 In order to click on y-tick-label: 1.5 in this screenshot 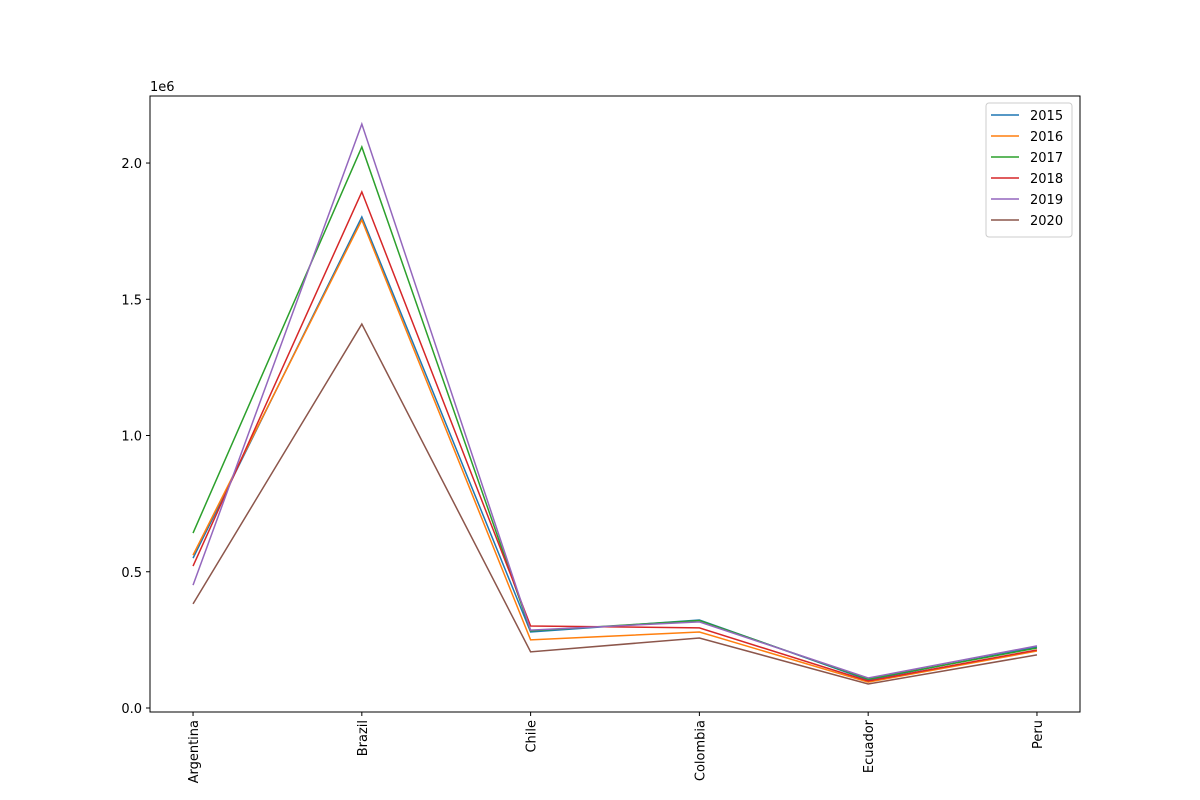, I will do `click(131, 300)`.